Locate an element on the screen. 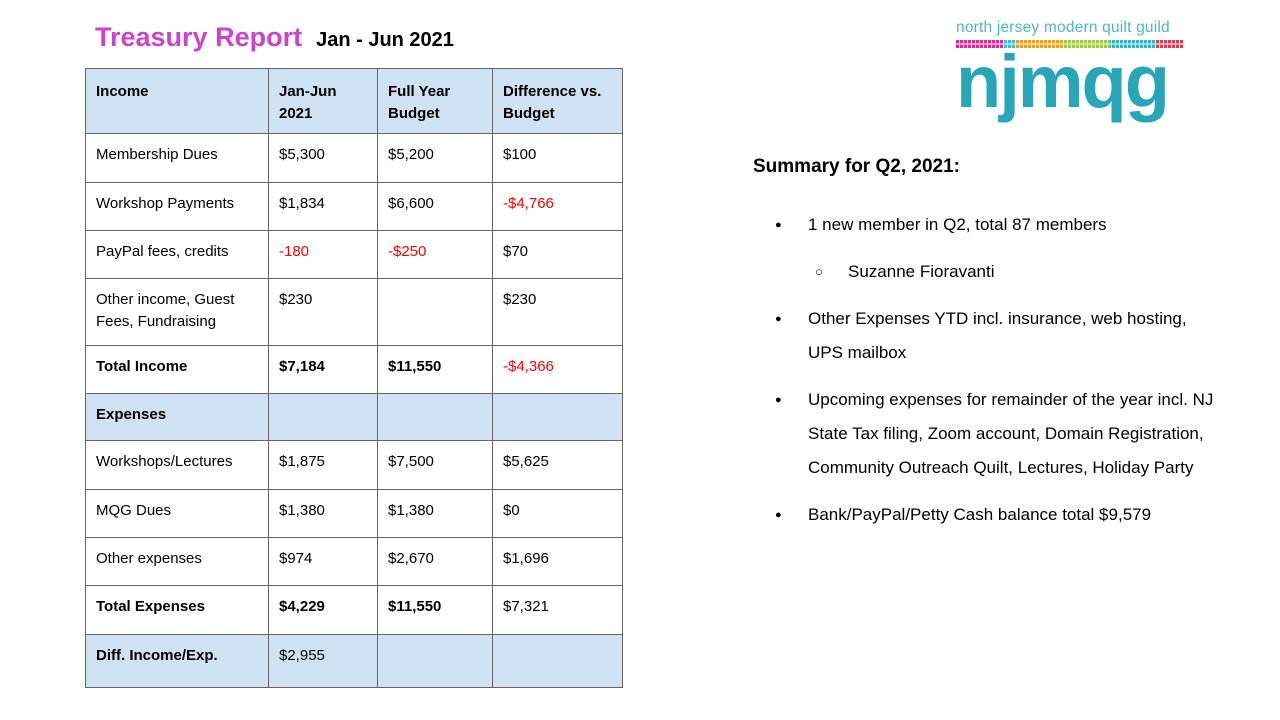 The image size is (1280, 720). table-row: Diff. Income/Exp. $2,955 is located at coordinates (354, 661).